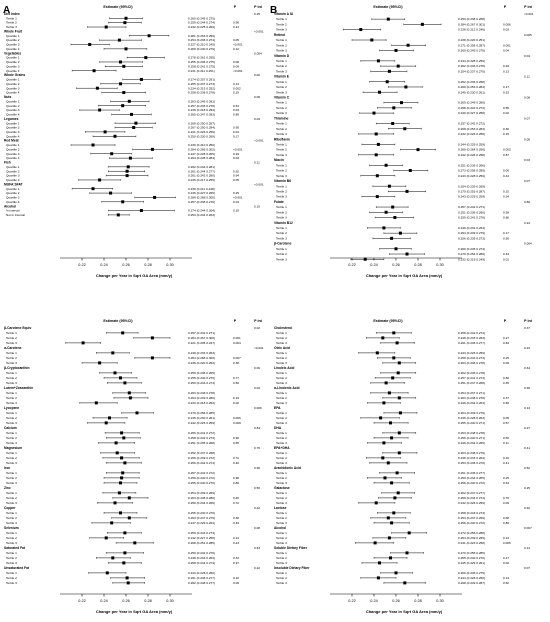 The image size is (550, 622). Describe the element at coordinates (281, 118) in the screenshot. I see `group-label: Thiamine` at that location.